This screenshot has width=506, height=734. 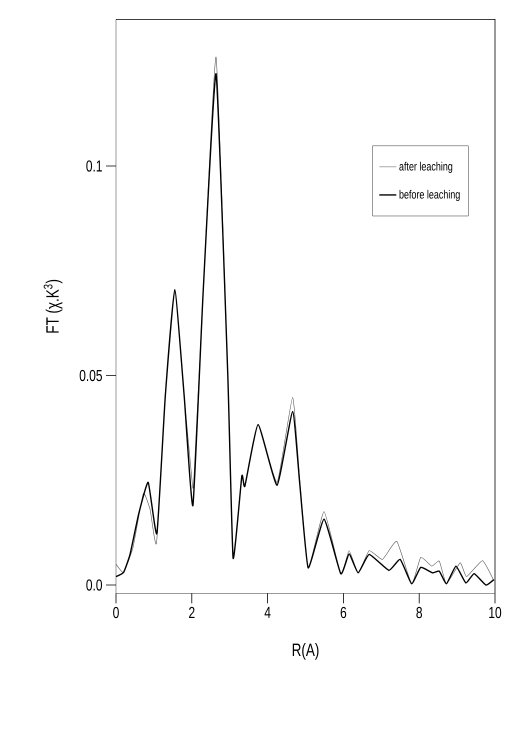 What do you see at coordinates (419, 612) in the screenshot?
I see `x-tick-label: 8` at bounding box center [419, 612].